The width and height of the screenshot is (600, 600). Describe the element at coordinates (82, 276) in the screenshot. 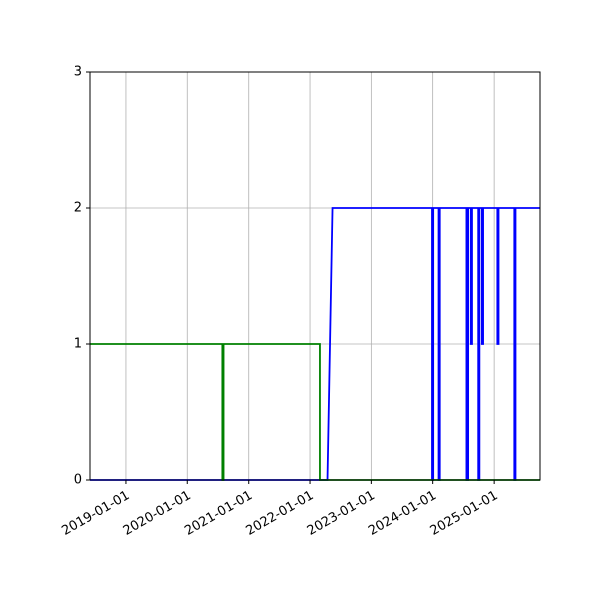

I see `y-axis: 0 1 2 3` at that location.